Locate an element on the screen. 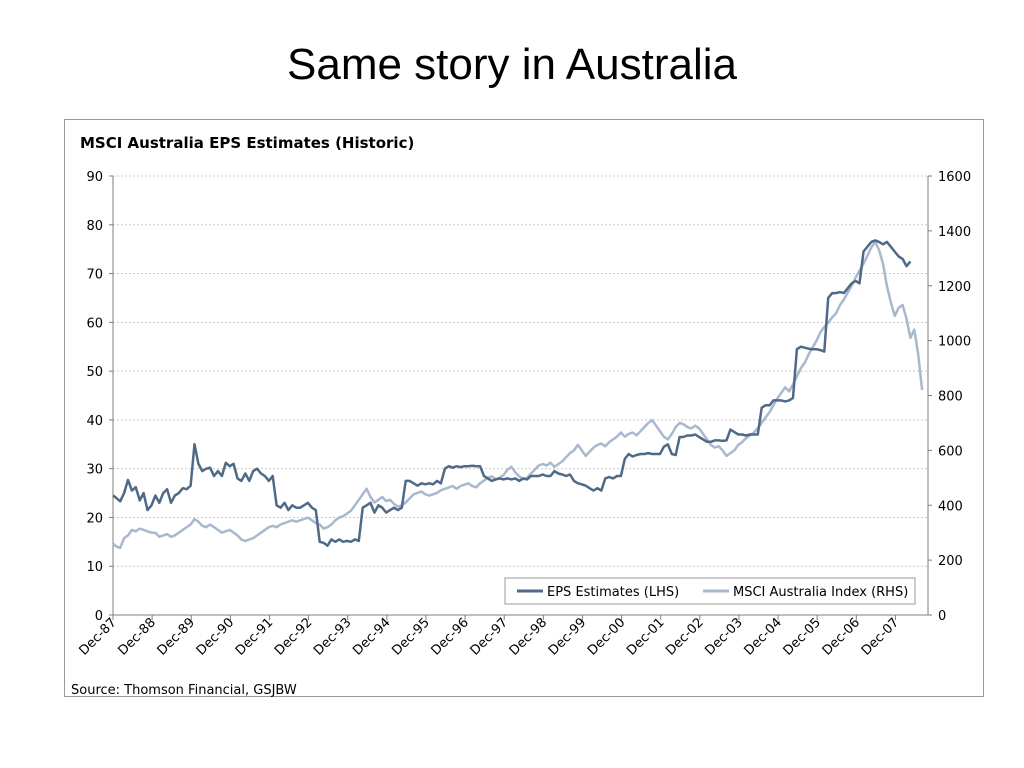 The height and width of the screenshot is (768, 1024). y-left-tick-label: 90 is located at coordinates (94, 177).